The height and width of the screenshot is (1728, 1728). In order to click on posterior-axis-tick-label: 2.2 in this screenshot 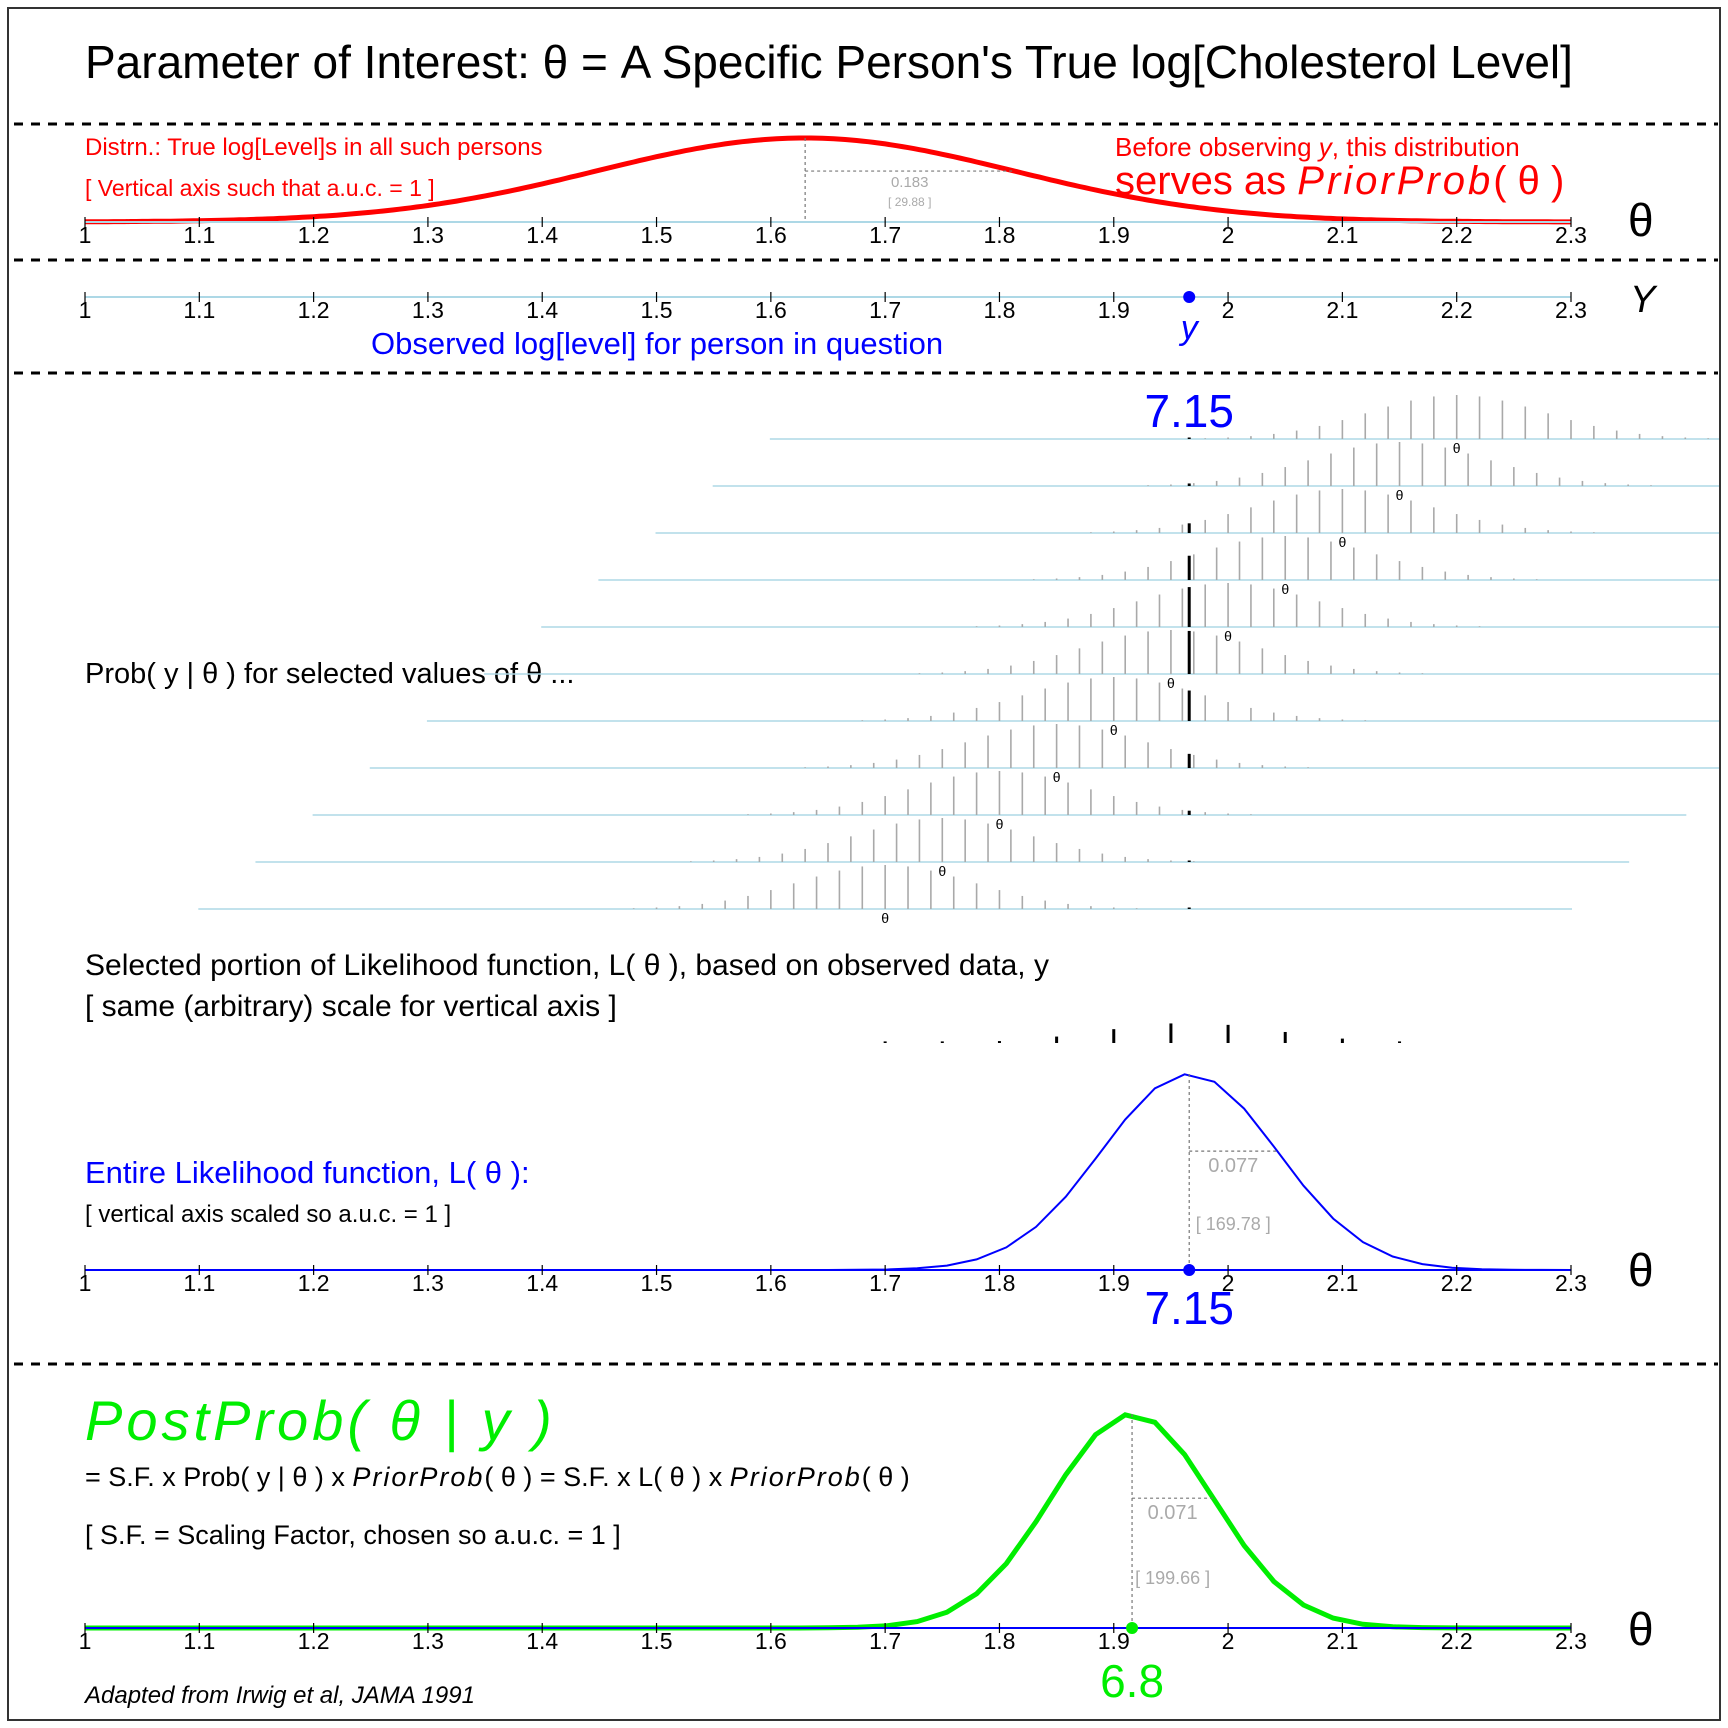, I will do `click(1457, 1641)`.